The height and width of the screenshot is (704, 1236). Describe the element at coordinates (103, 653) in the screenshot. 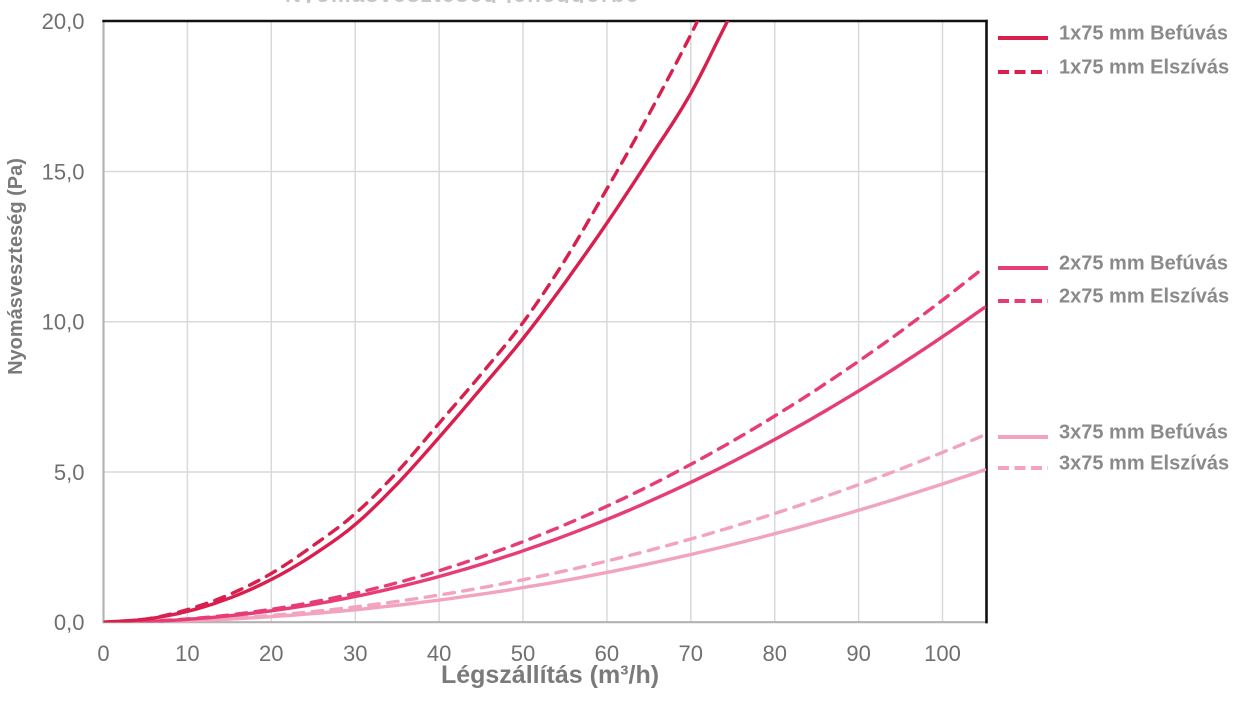

I see `svg-text: 0` at that location.